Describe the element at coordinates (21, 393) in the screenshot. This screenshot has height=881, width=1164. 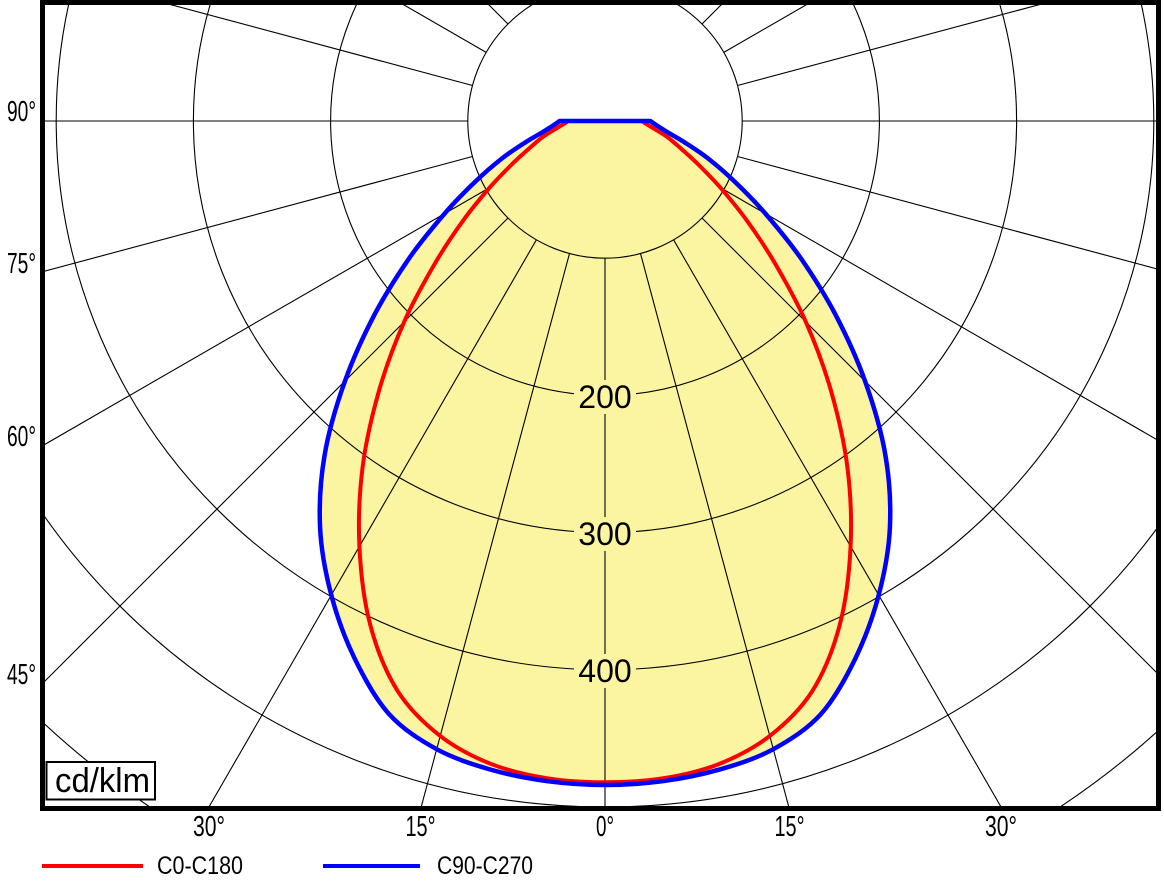
I see `left-axis-labels: 90° 75° 60° 45°` at that location.